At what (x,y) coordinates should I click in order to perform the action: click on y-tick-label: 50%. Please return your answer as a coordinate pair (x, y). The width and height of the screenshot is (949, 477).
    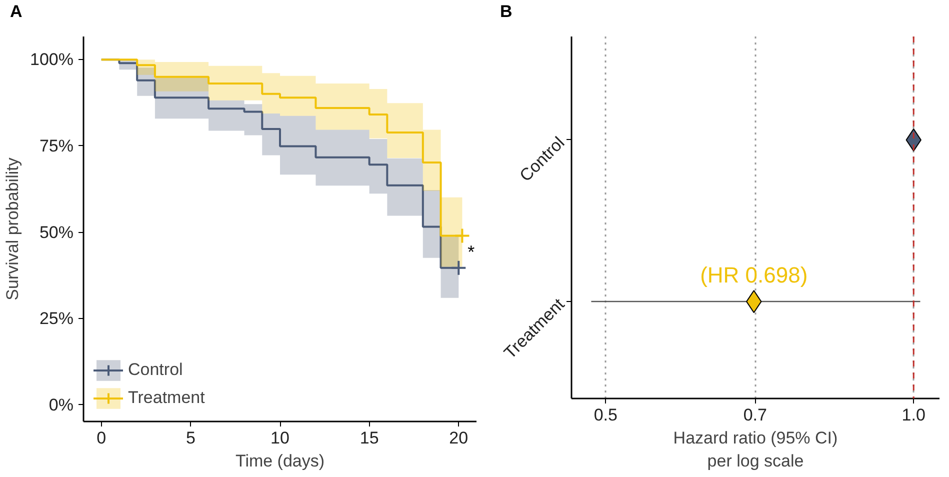
    Looking at the image, I should click on (56, 232).